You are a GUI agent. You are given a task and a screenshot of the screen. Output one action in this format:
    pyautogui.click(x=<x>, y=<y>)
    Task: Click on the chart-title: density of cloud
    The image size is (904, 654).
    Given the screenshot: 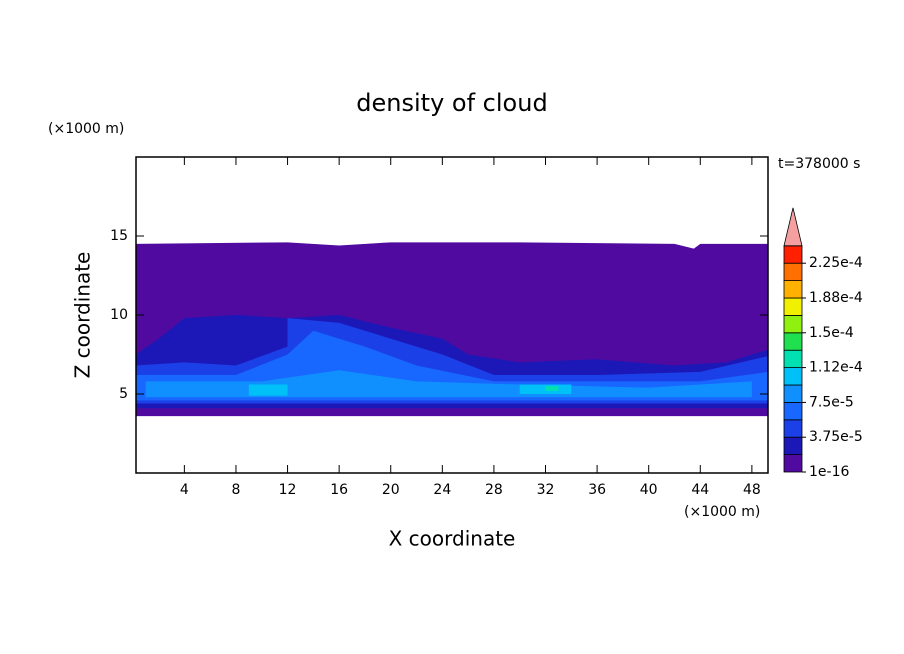 What is the action you would take?
    pyautogui.click(x=451, y=103)
    